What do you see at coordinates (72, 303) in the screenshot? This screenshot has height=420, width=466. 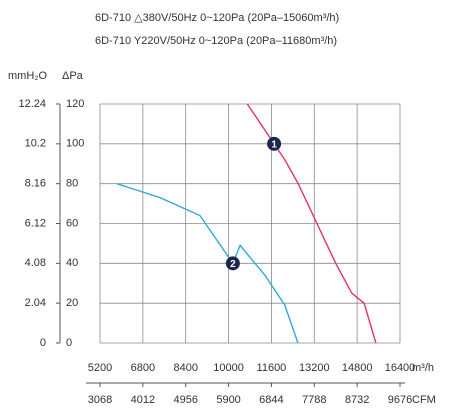 I see `y-tick-label: 20` at bounding box center [72, 303].